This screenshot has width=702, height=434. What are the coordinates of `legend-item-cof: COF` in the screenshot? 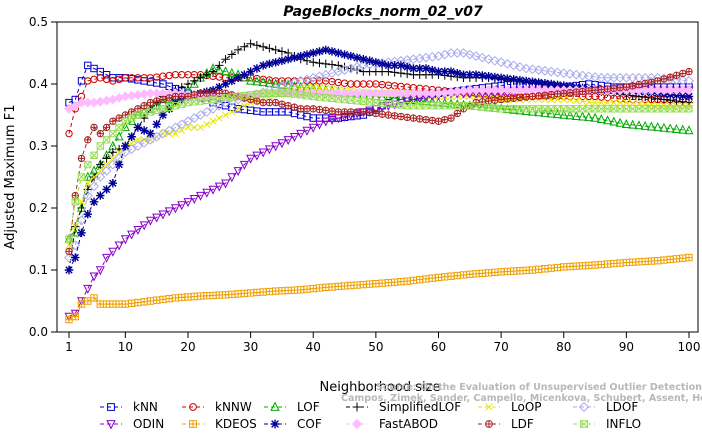 It's located at (293, 424).